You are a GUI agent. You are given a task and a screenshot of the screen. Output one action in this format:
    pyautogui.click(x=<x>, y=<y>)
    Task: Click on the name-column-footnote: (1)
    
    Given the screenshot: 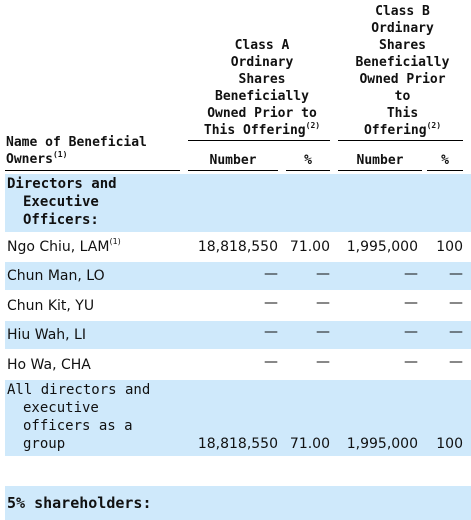 What is the action you would take?
    pyautogui.click(x=60, y=154)
    